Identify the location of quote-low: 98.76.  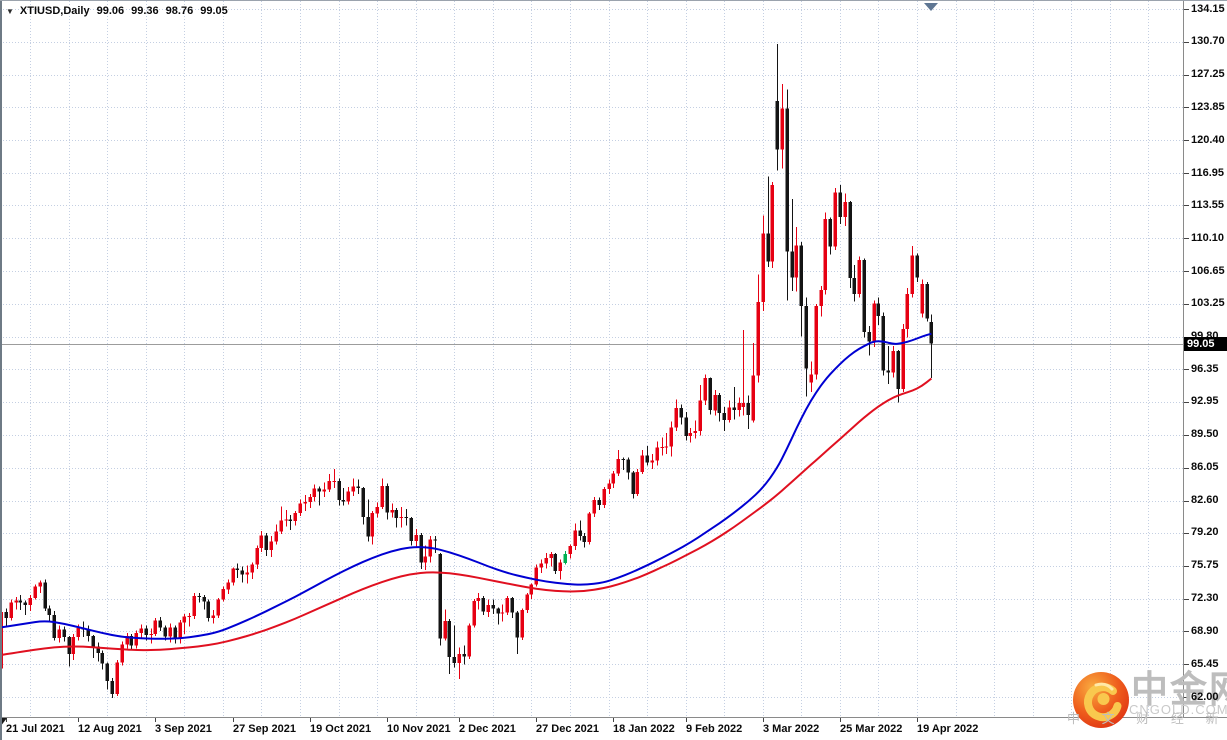
(179, 11).